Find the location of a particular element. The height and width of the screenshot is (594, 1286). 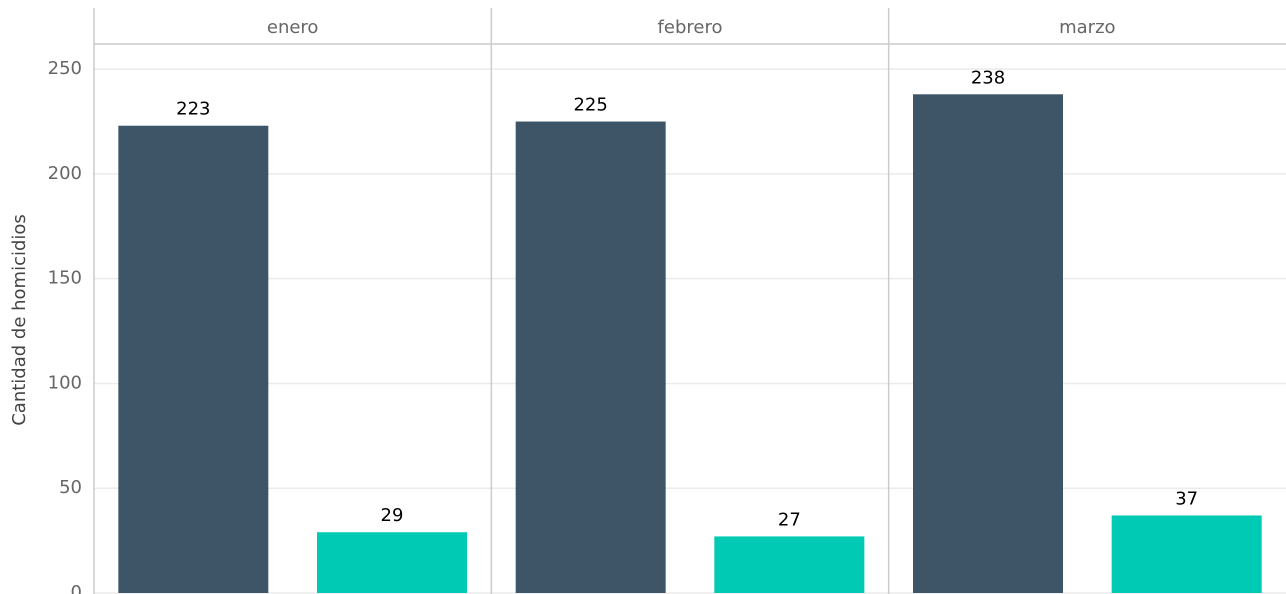

value-label: 225 is located at coordinates (590, 105).